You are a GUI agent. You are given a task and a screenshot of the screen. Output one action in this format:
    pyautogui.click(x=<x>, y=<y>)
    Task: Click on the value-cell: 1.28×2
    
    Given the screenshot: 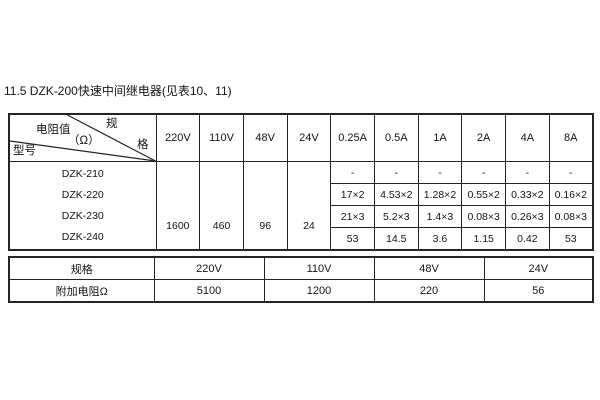 What is the action you would take?
    pyautogui.click(x=440, y=194)
    